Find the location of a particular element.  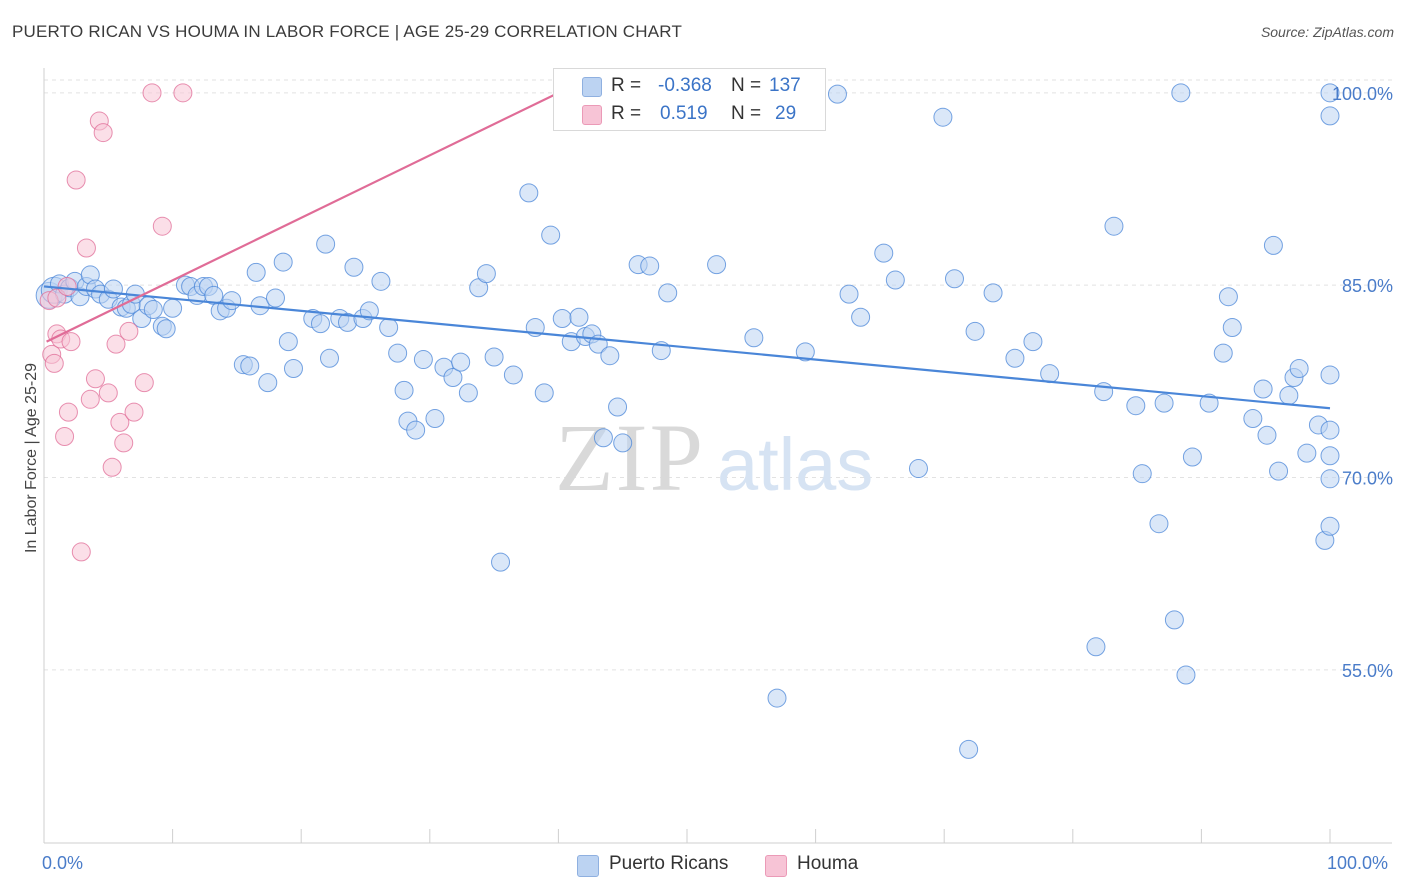

y-tick-label: 85.0% is located at coordinates (1367, 286).